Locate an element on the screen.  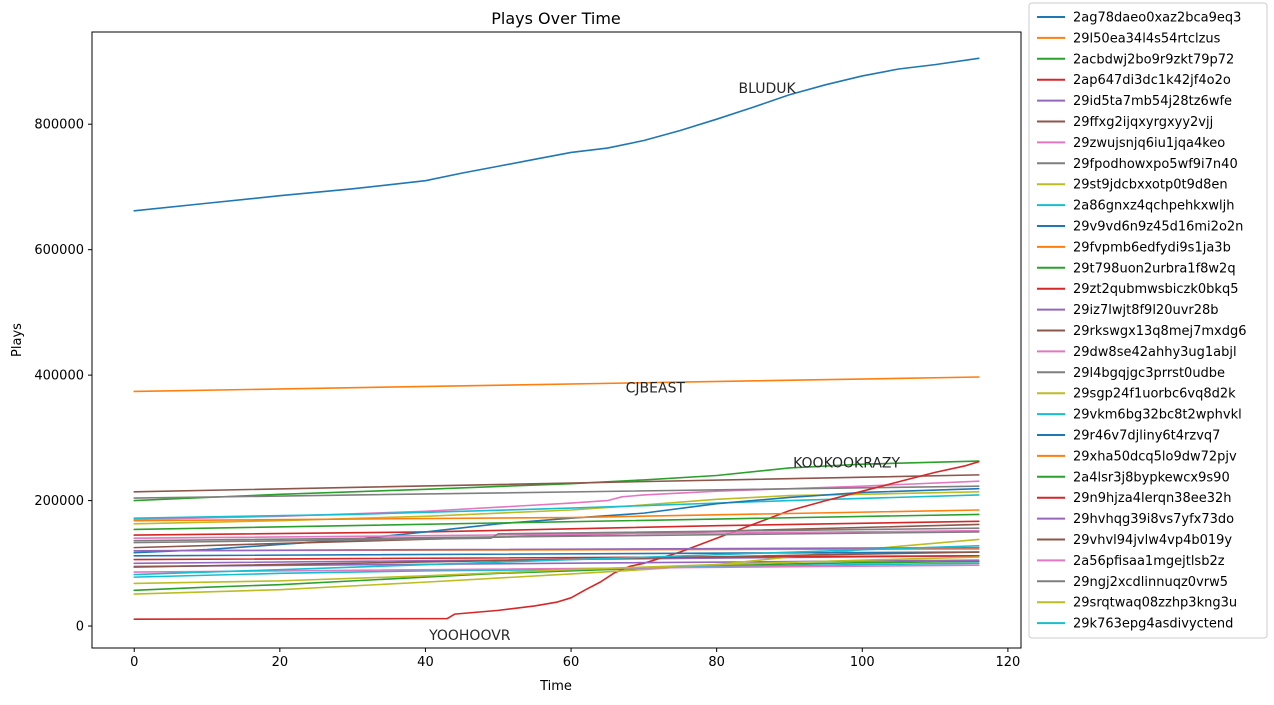
annotation-label: BLUDUK is located at coordinates (768, 89).